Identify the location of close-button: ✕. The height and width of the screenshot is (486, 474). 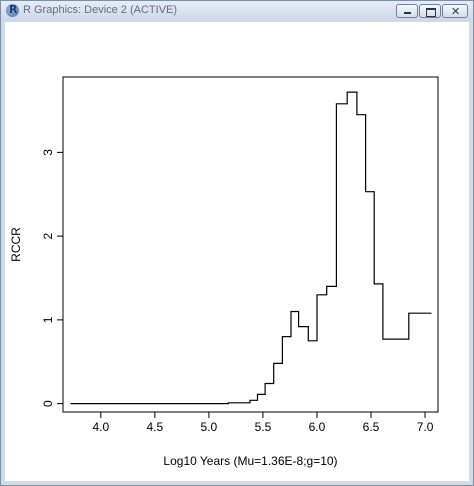
(455, 11).